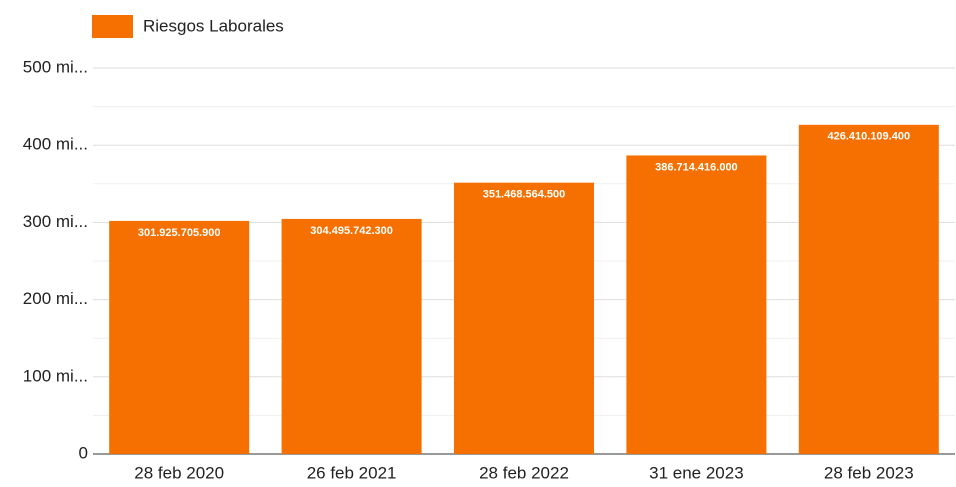 The height and width of the screenshot is (487, 956). I want to click on value-label: 351.468.564.500, so click(524, 195).